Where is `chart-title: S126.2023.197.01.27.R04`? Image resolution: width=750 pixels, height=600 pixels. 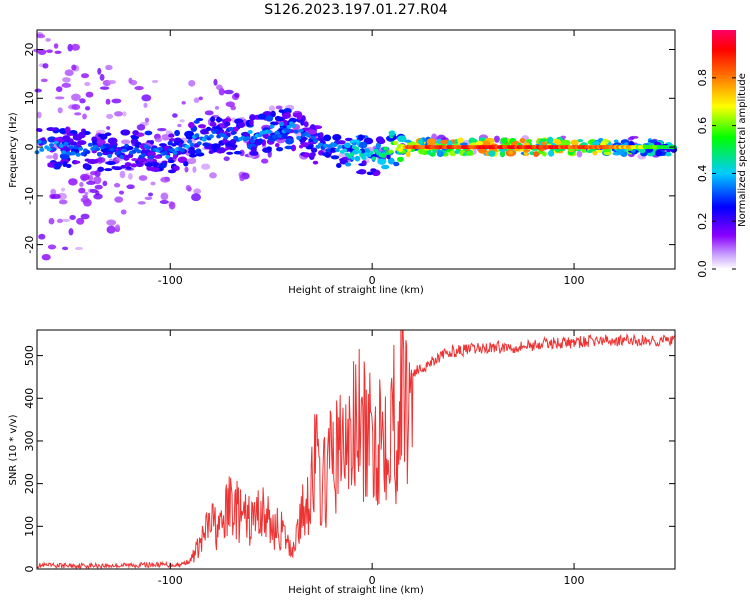
chart-title: S126.2023.197.01.27.R04 is located at coordinates (355, 10).